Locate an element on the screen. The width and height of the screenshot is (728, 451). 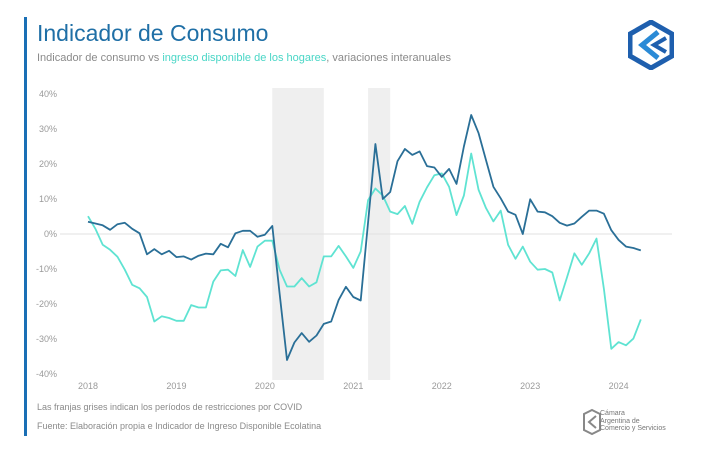
logo-line: Cámara is located at coordinates (612, 413).